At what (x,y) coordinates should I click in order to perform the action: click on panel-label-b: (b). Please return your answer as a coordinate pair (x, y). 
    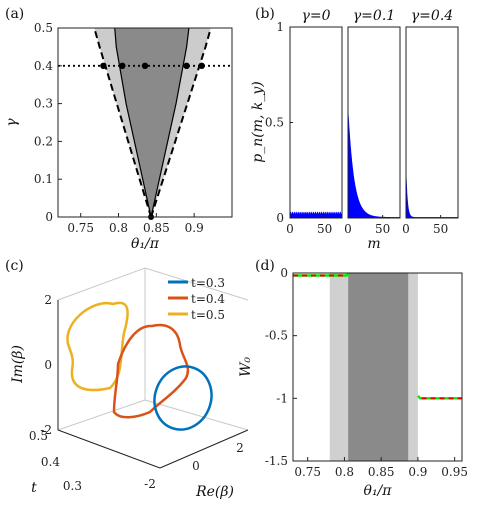
    Looking at the image, I should click on (265, 14).